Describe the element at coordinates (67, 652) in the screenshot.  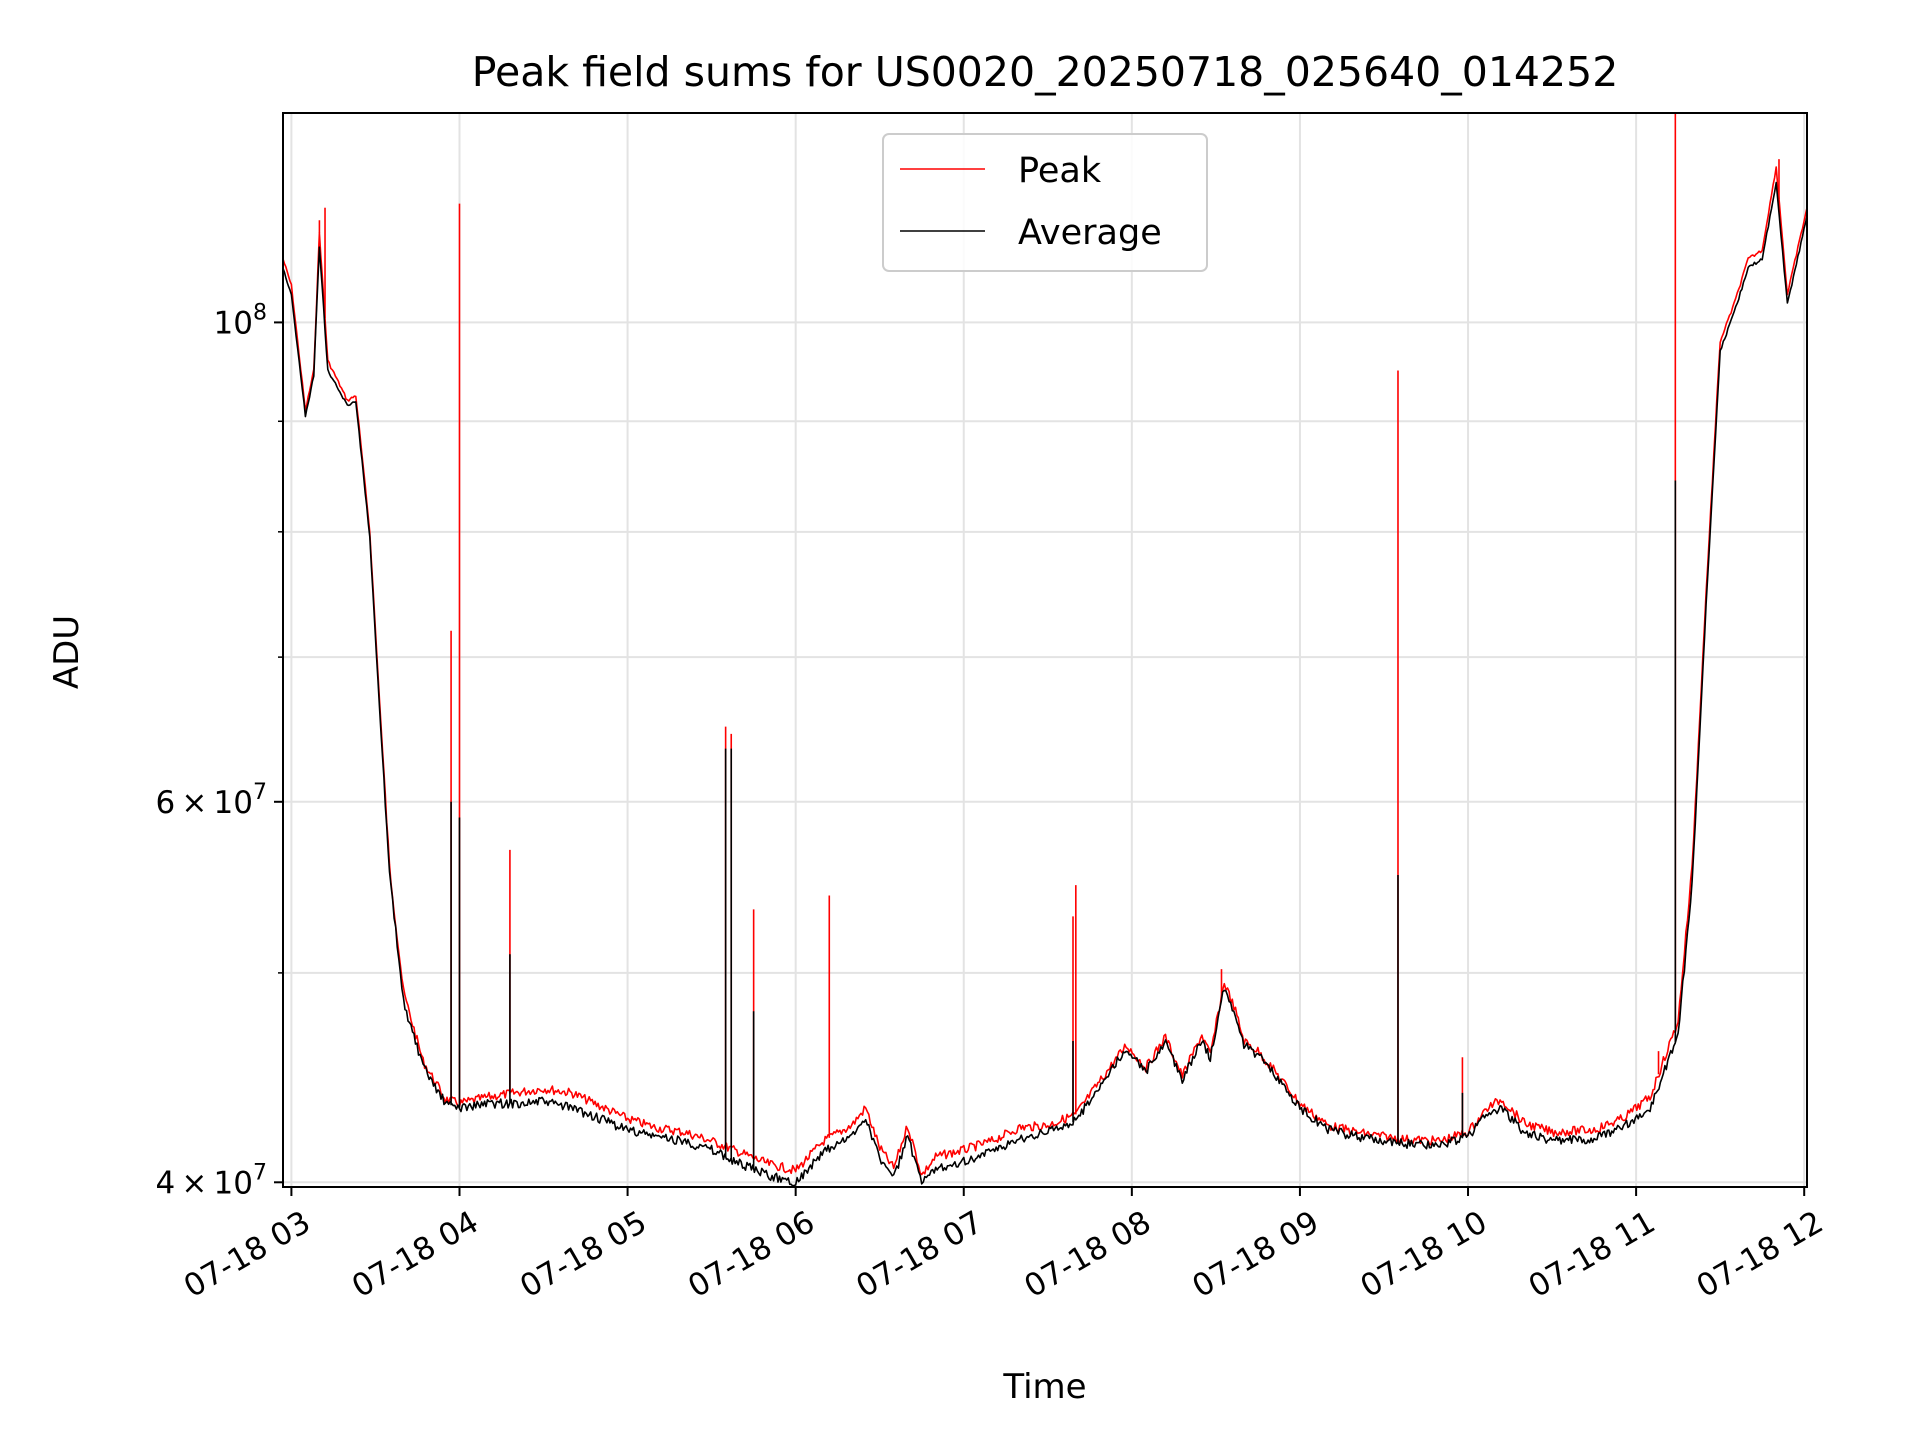
I see `y-axis-label: ADU` at that location.